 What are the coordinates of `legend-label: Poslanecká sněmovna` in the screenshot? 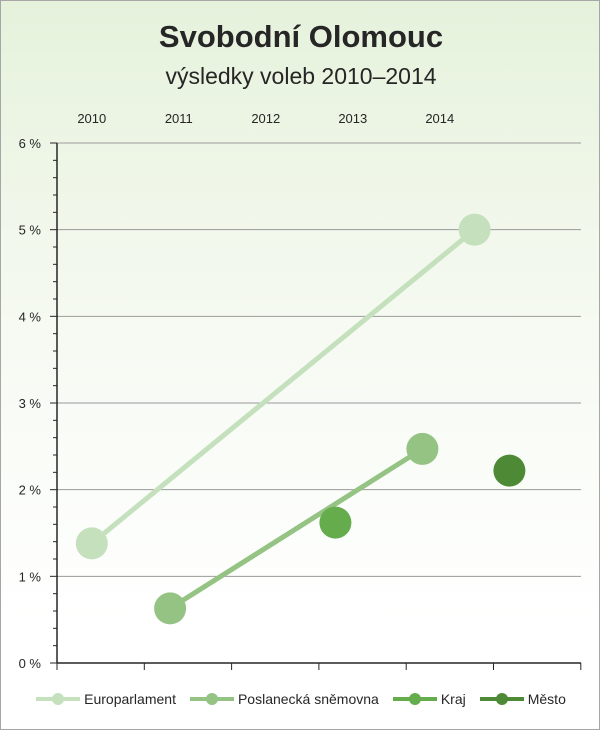 It's located at (308, 699).